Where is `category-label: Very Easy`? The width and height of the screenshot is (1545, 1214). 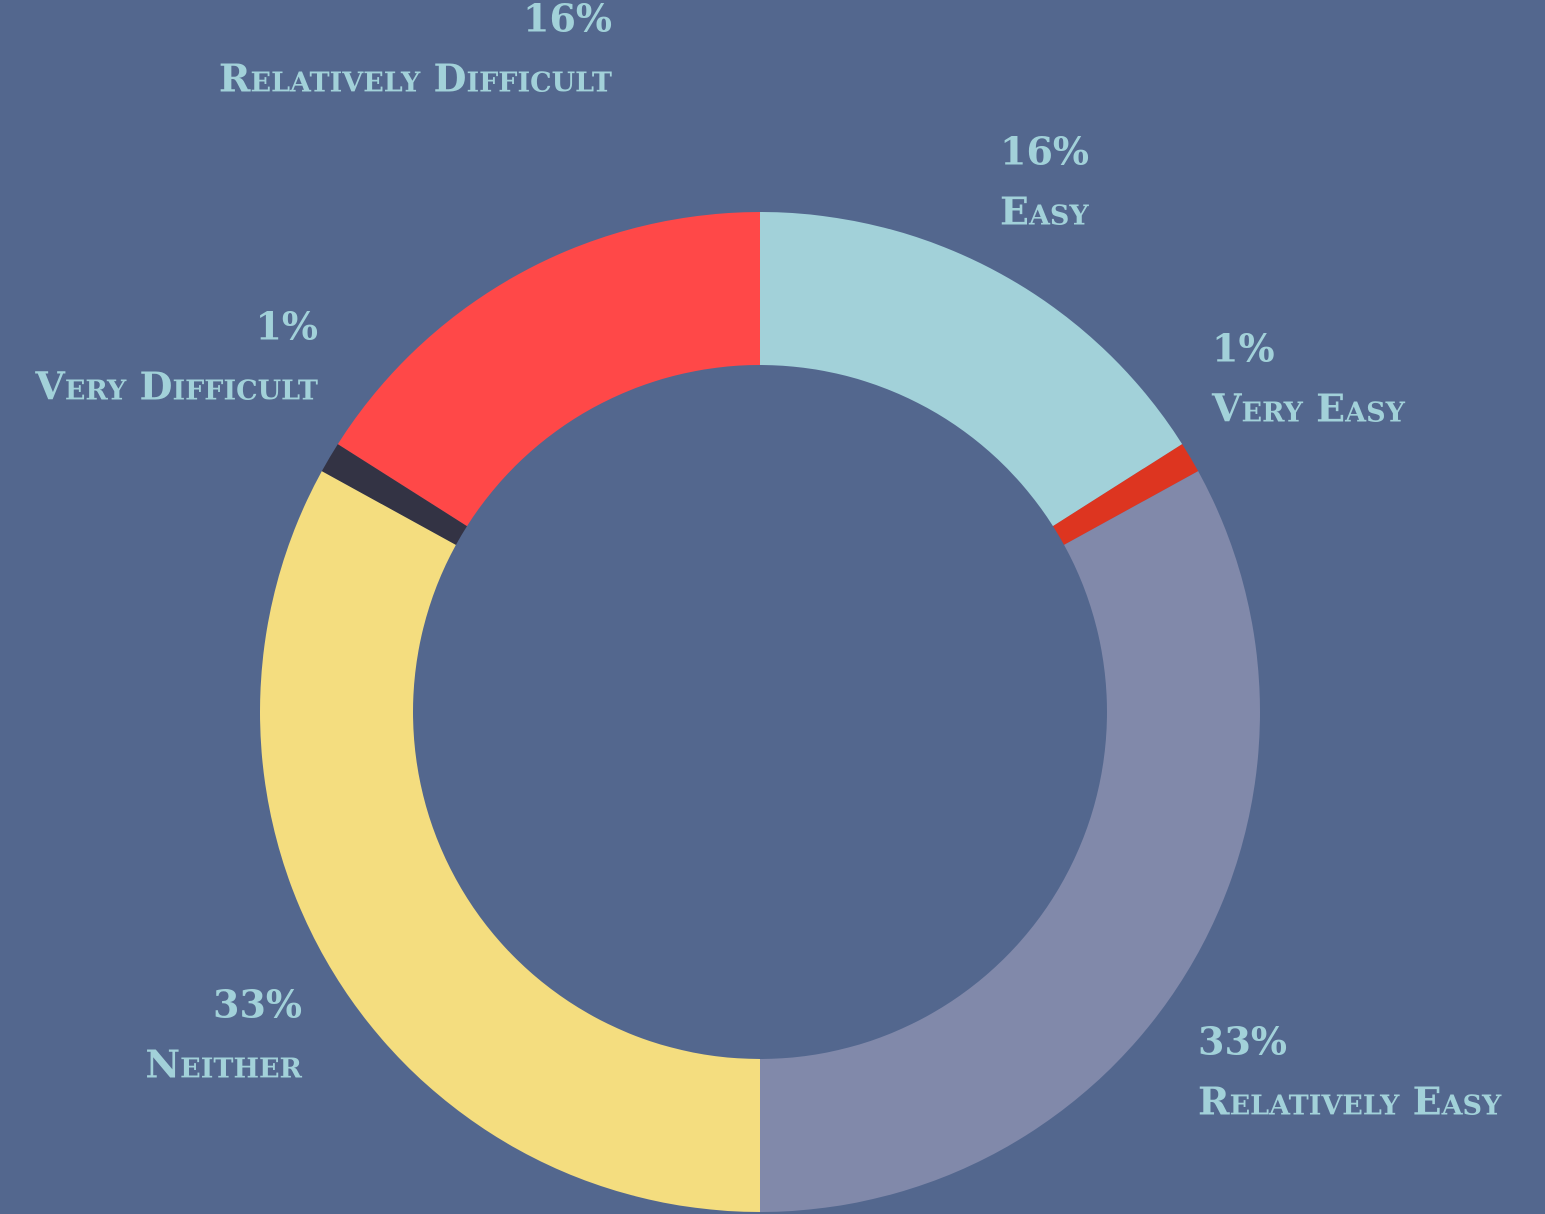
category-label: Very Easy is located at coordinates (1308, 408).